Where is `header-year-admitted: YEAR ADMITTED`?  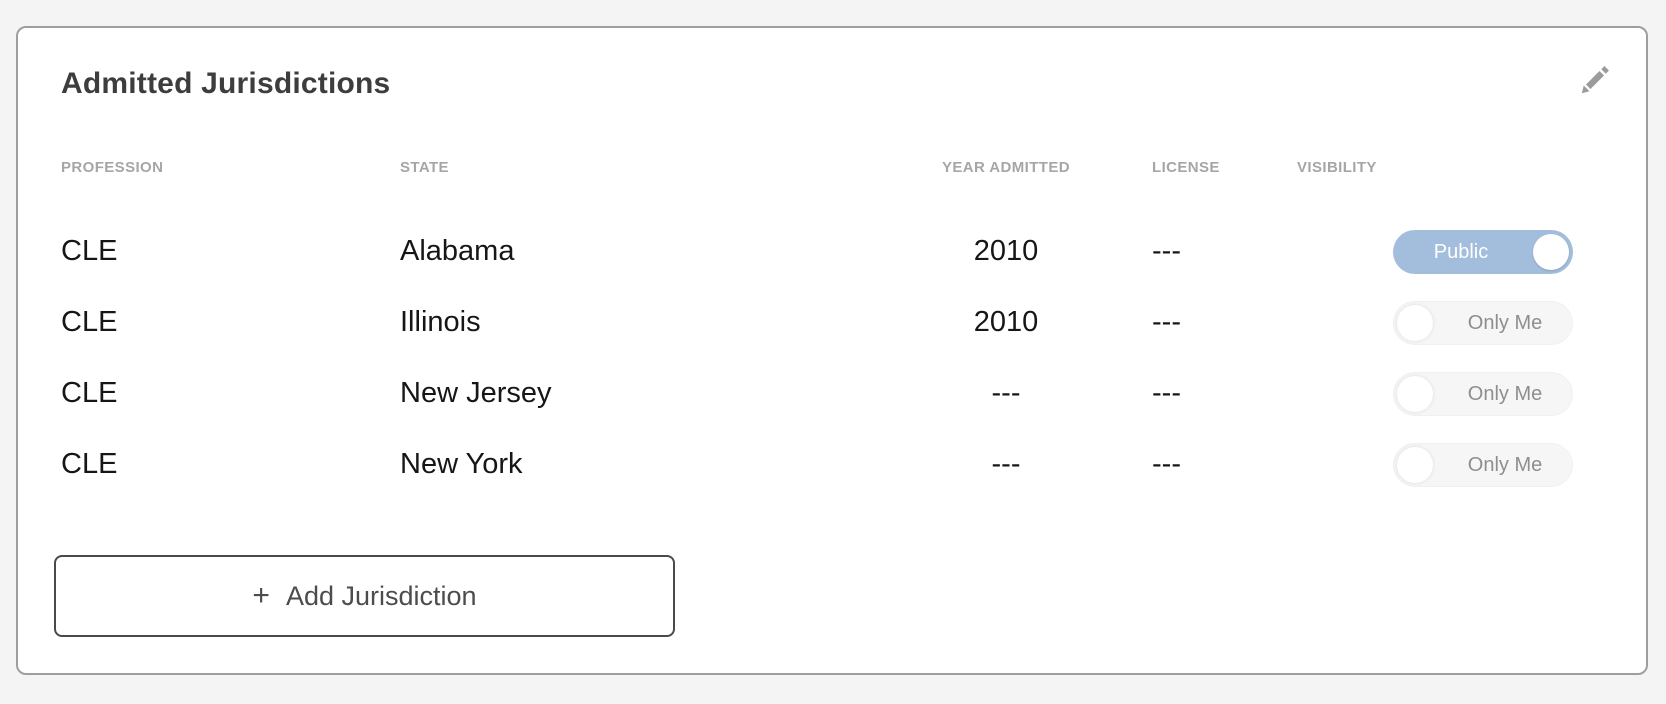 header-year-admitted: YEAR ADMITTED is located at coordinates (1006, 167).